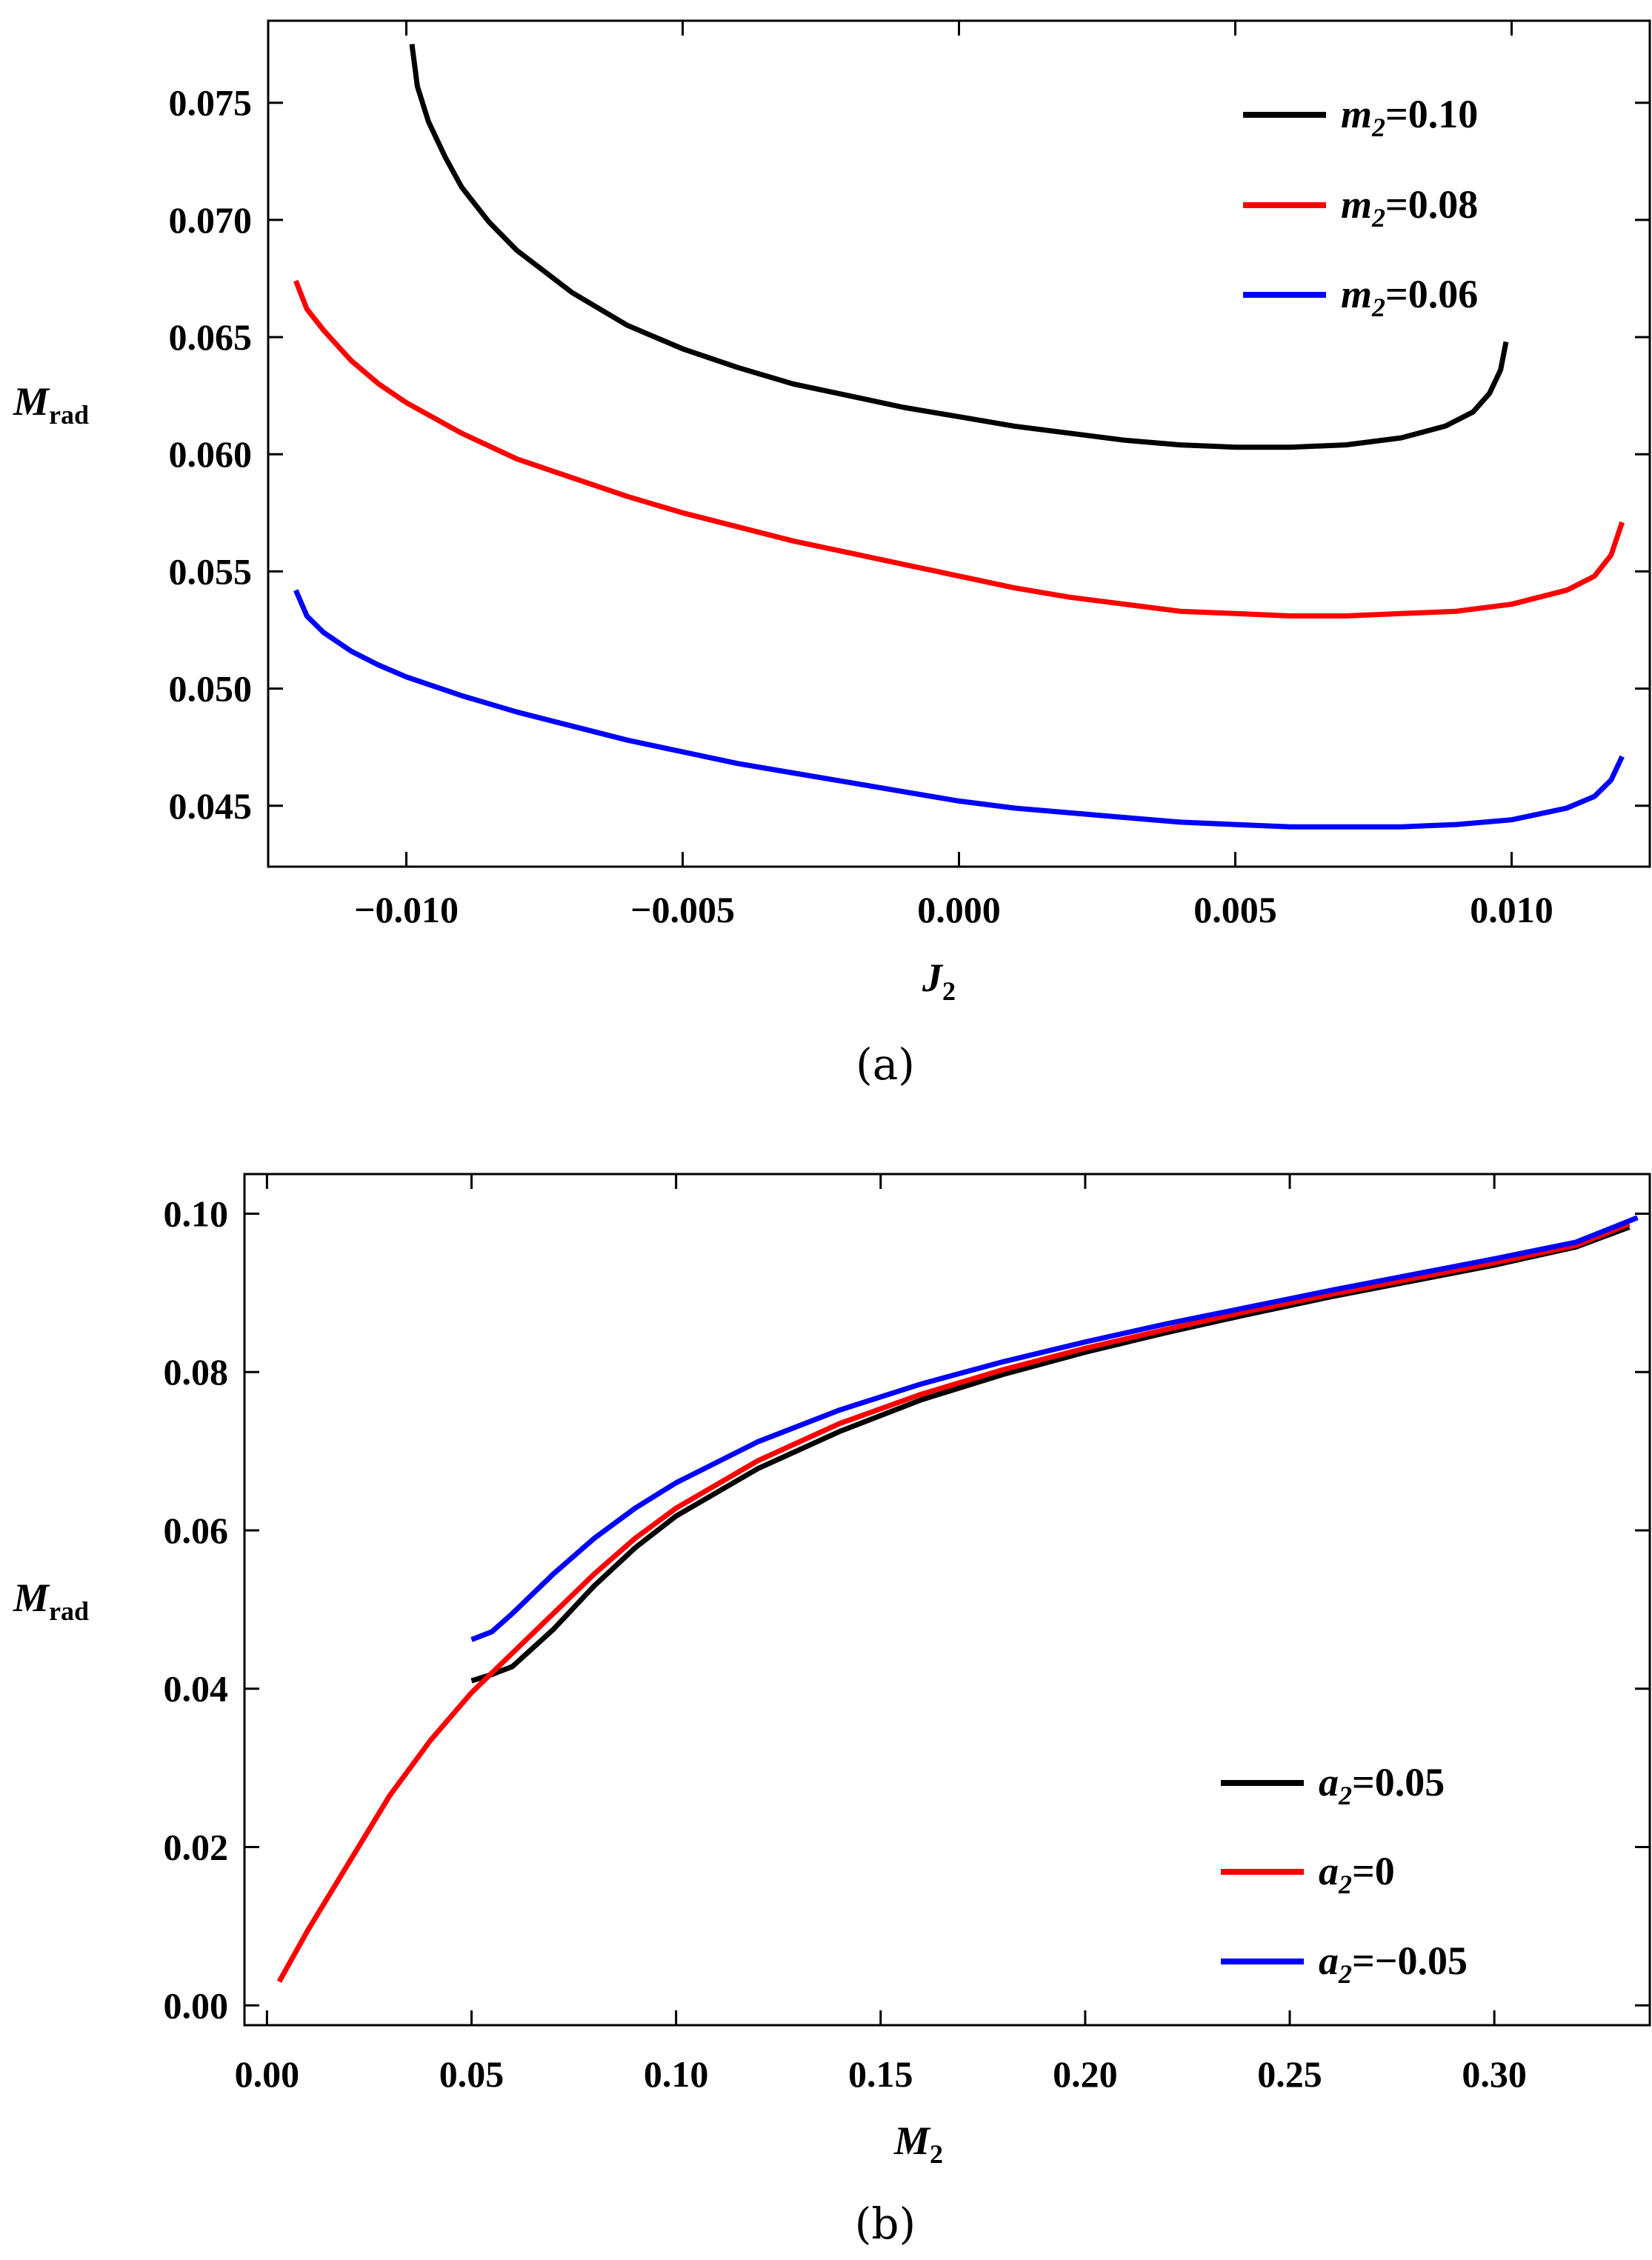 This screenshot has height=2260, width=1652. Describe the element at coordinates (211, 337) in the screenshot. I see `y-tick-label: 0.065` at that location.